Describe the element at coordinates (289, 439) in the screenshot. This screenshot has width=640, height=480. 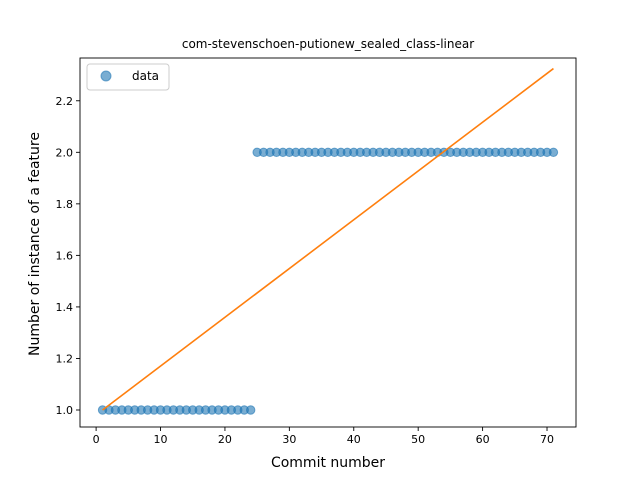
I see `x-tick-label: 30` at that location.